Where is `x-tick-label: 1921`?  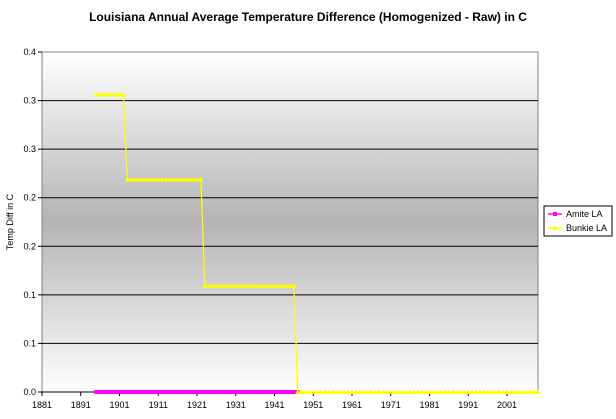
x-tick-label: 1921 is located at coordinates (197, 405).